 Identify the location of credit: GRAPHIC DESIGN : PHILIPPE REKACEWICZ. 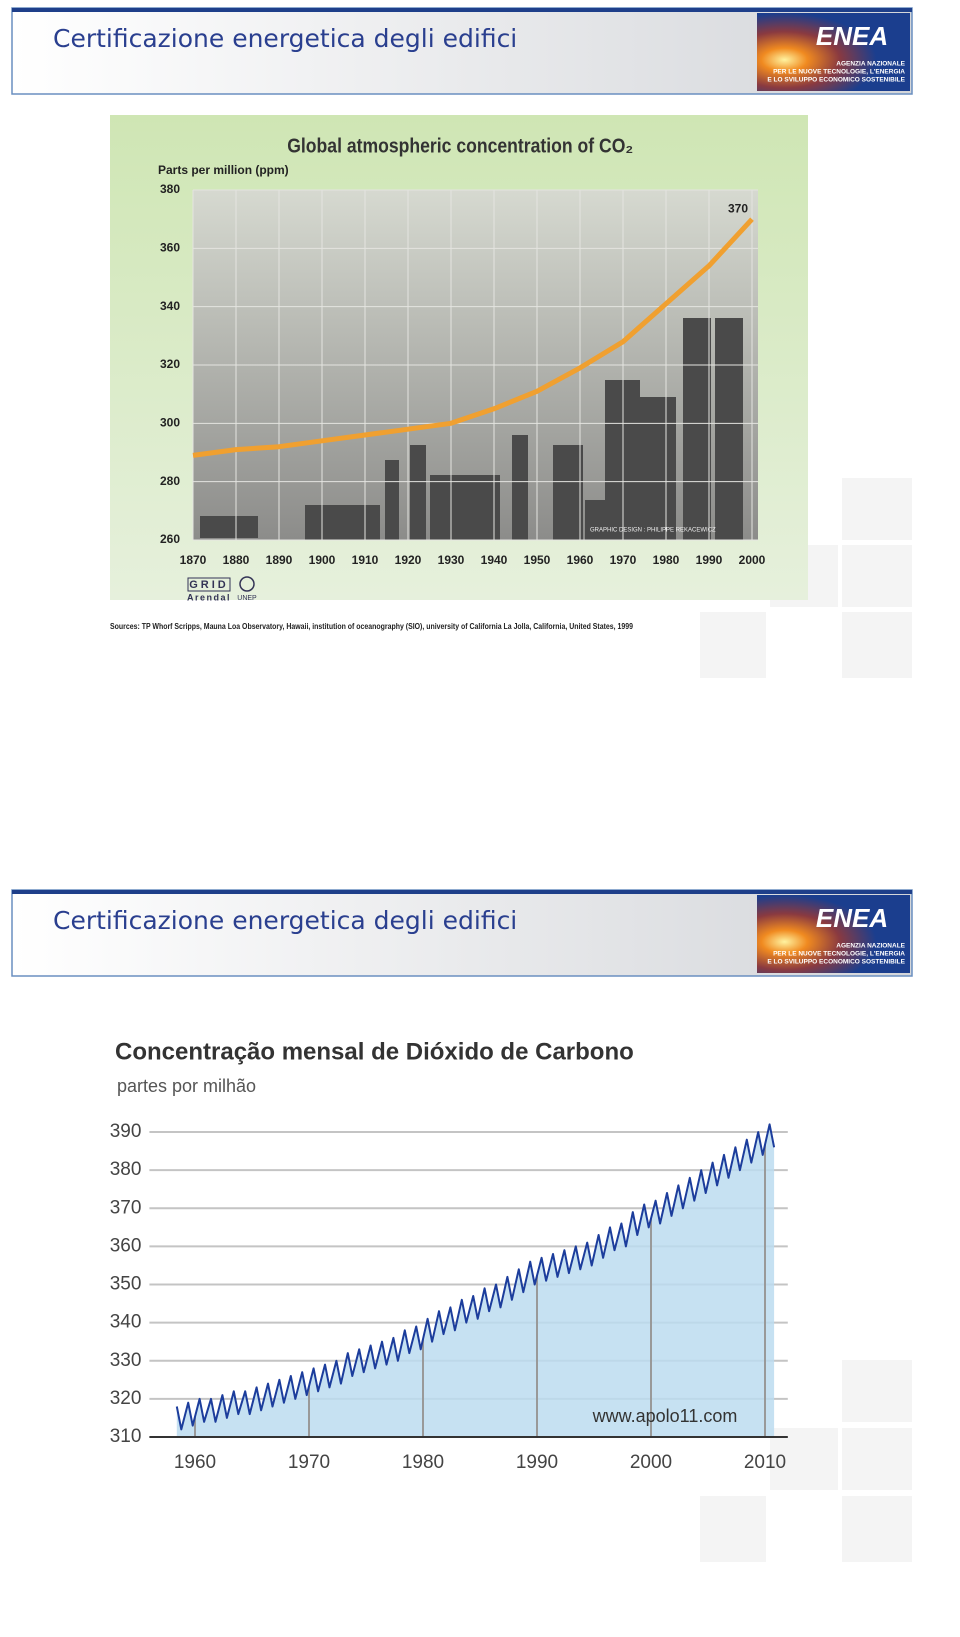
(653, 531).